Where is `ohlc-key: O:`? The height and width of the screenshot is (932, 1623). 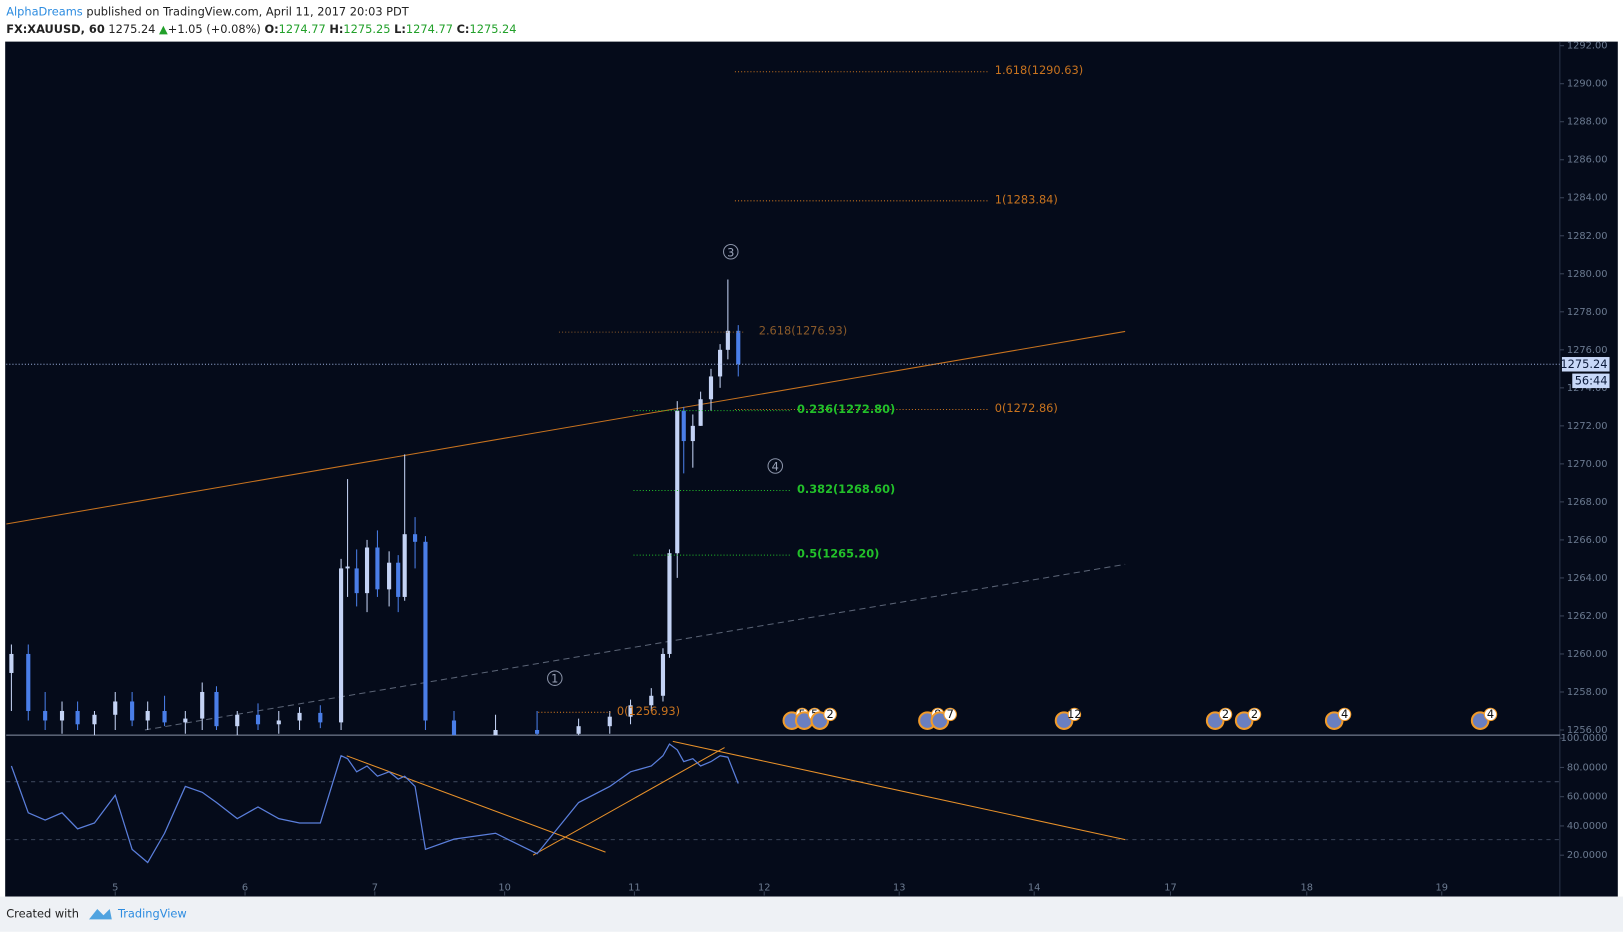
ohlc-key: O: is located at coordinates (271, 29).